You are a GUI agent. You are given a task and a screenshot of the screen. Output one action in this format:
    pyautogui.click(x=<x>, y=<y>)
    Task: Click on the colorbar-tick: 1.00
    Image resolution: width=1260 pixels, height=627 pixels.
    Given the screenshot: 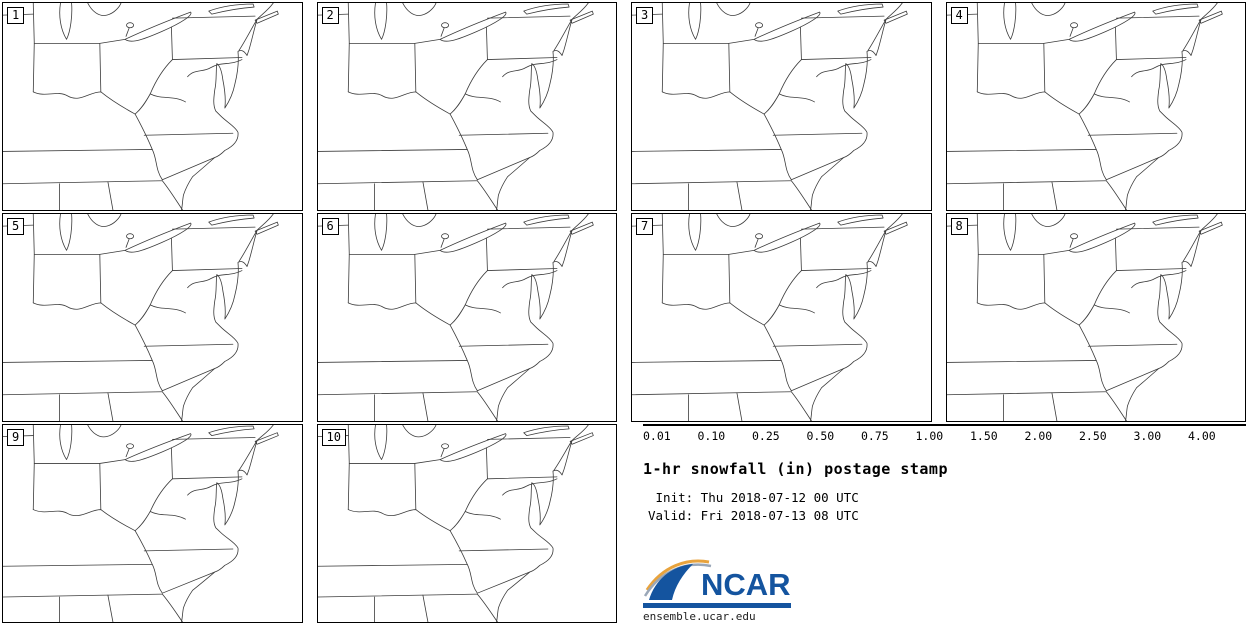 What is the action you would take?
    pyautogui.click(x=929, y=436)
    